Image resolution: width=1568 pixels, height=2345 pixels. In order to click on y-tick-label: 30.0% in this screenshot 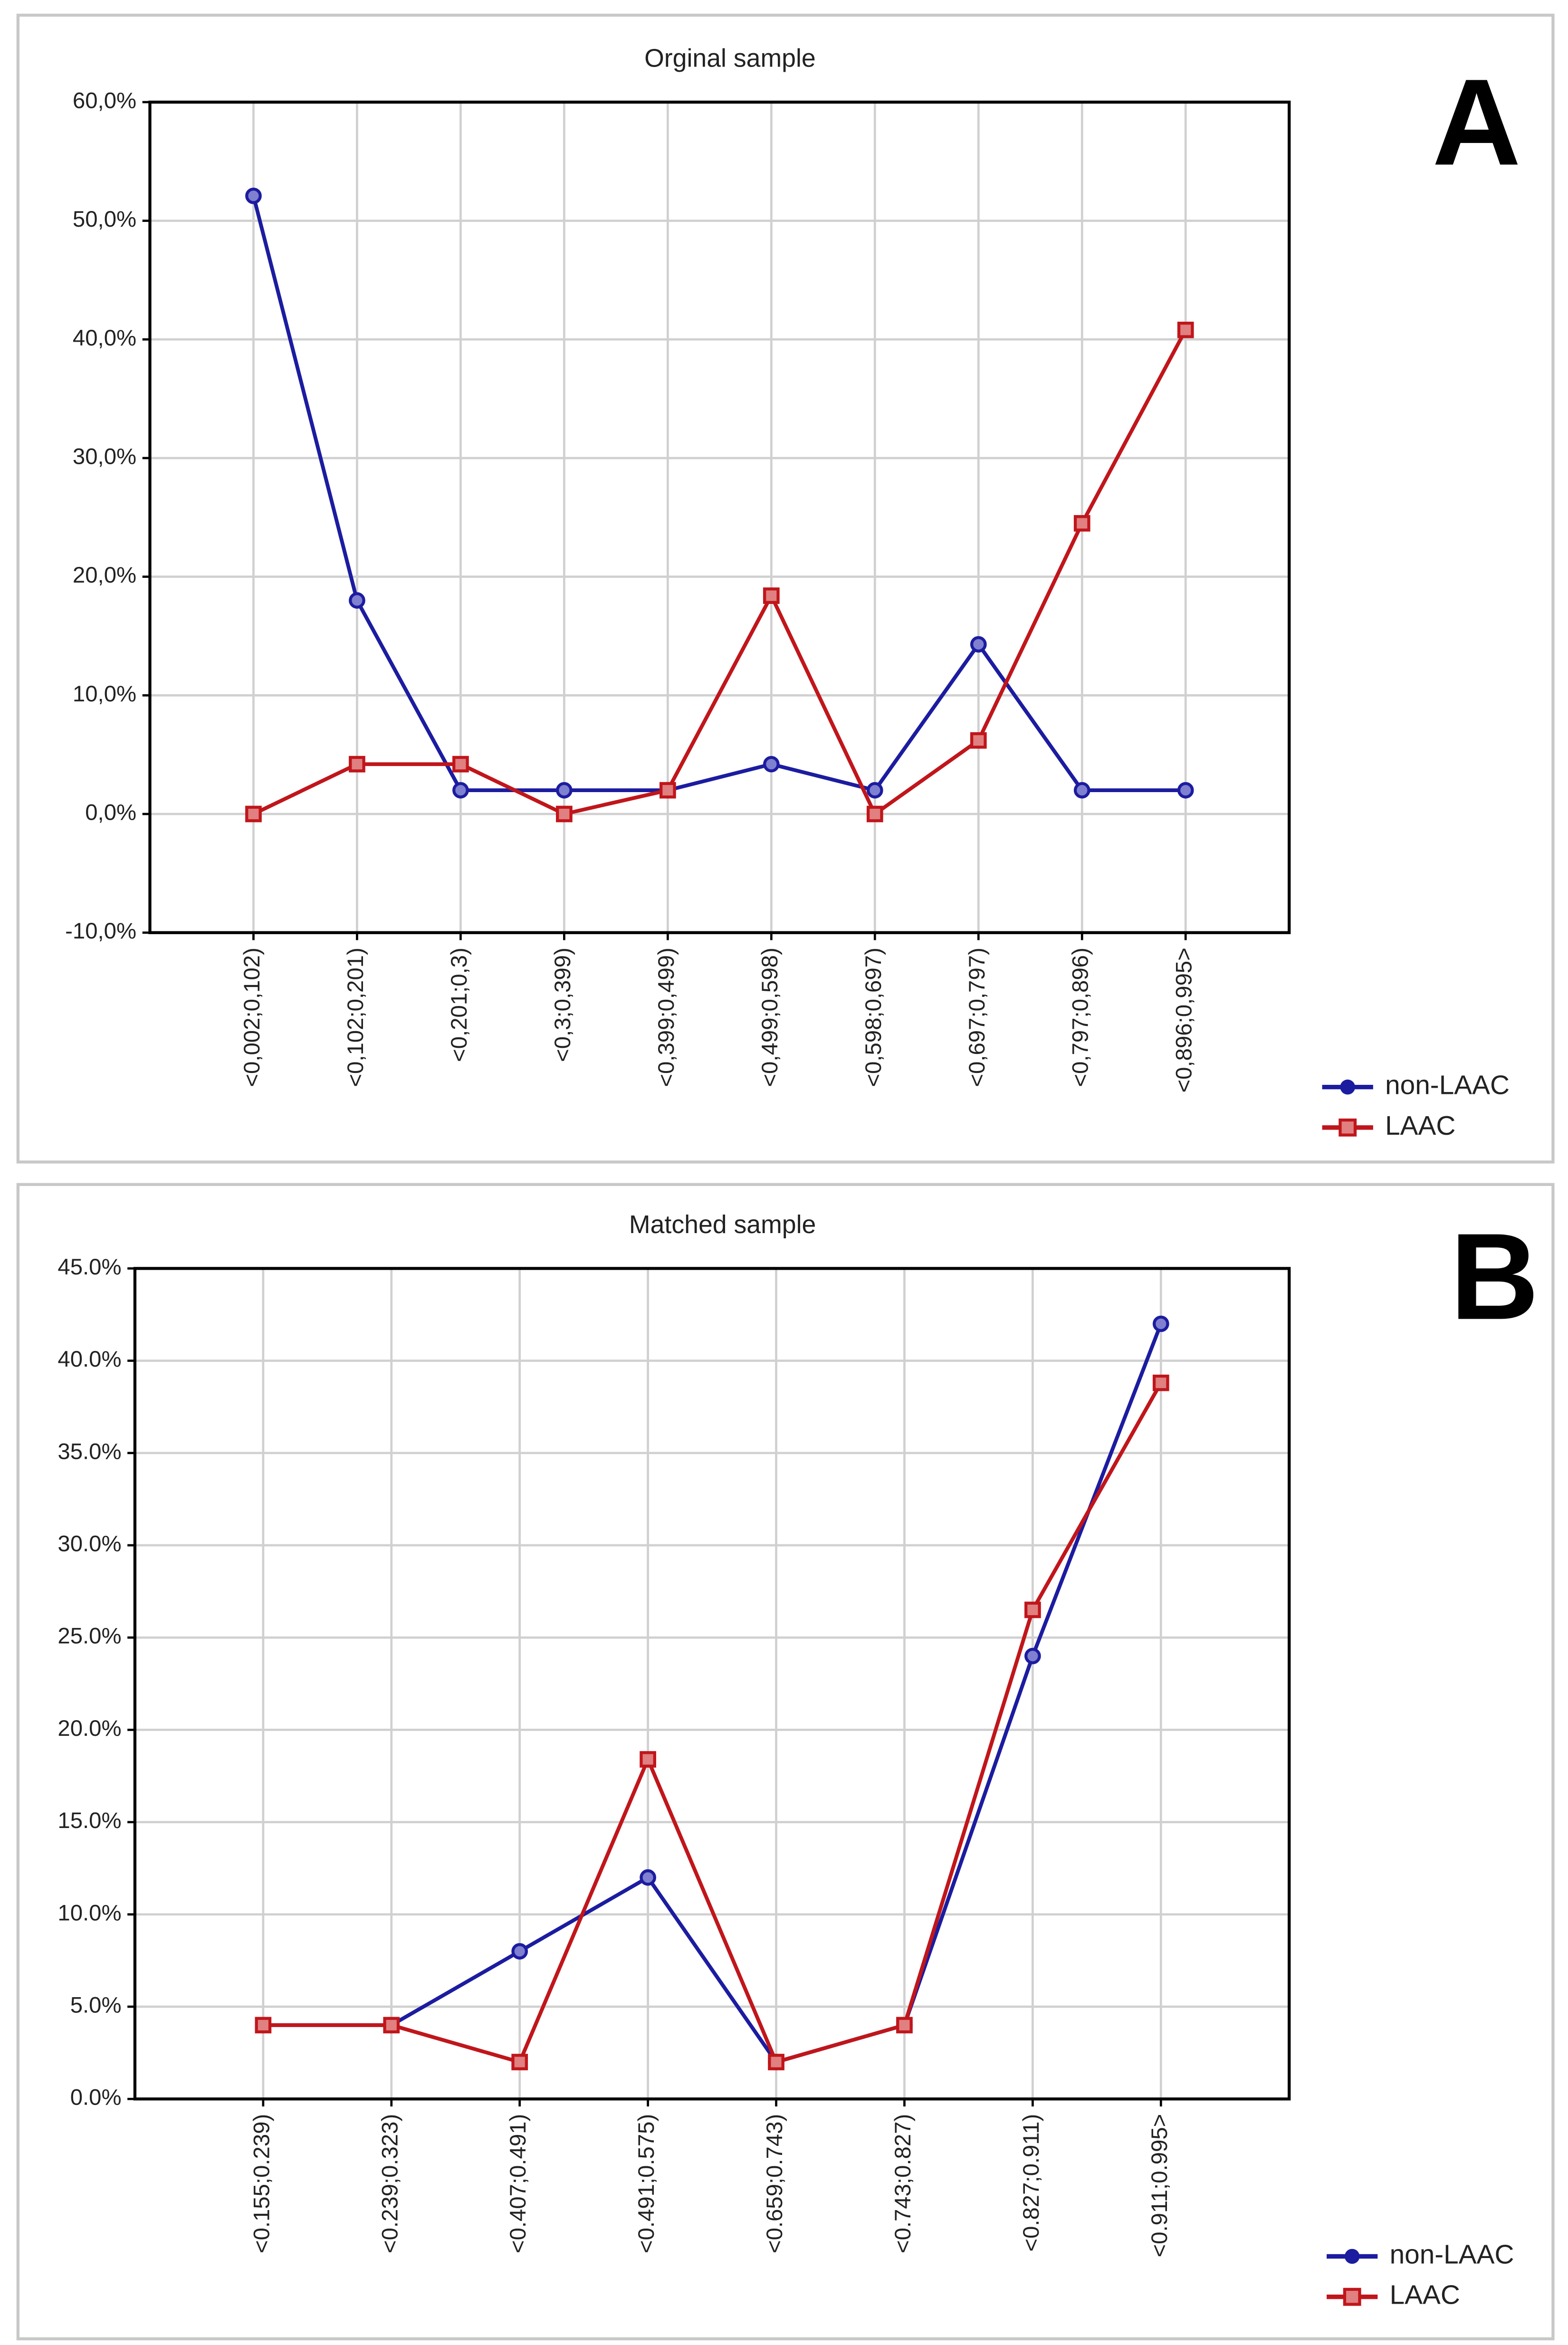, I will do `click(89, 1544)`.